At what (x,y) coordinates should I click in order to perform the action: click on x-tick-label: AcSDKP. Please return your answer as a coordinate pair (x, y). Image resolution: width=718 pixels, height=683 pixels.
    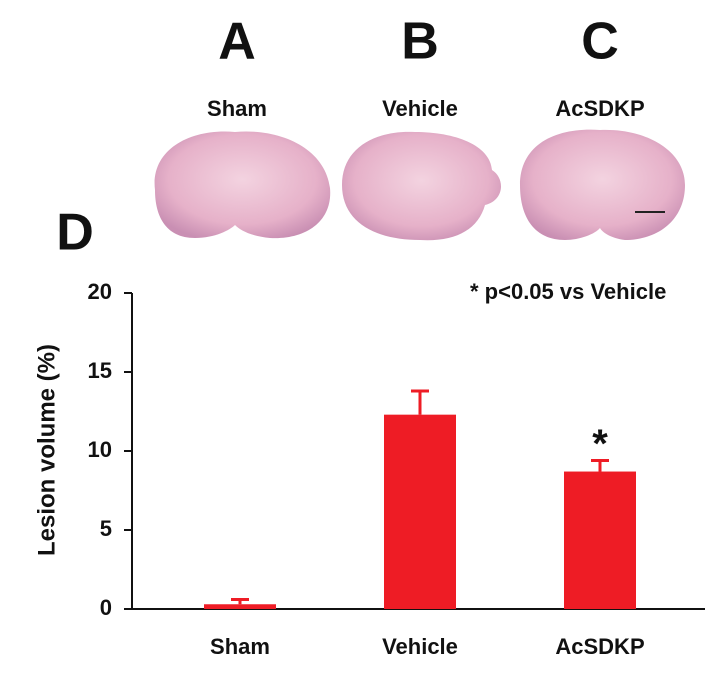
    Looking at the image, I should click on (599, 646).